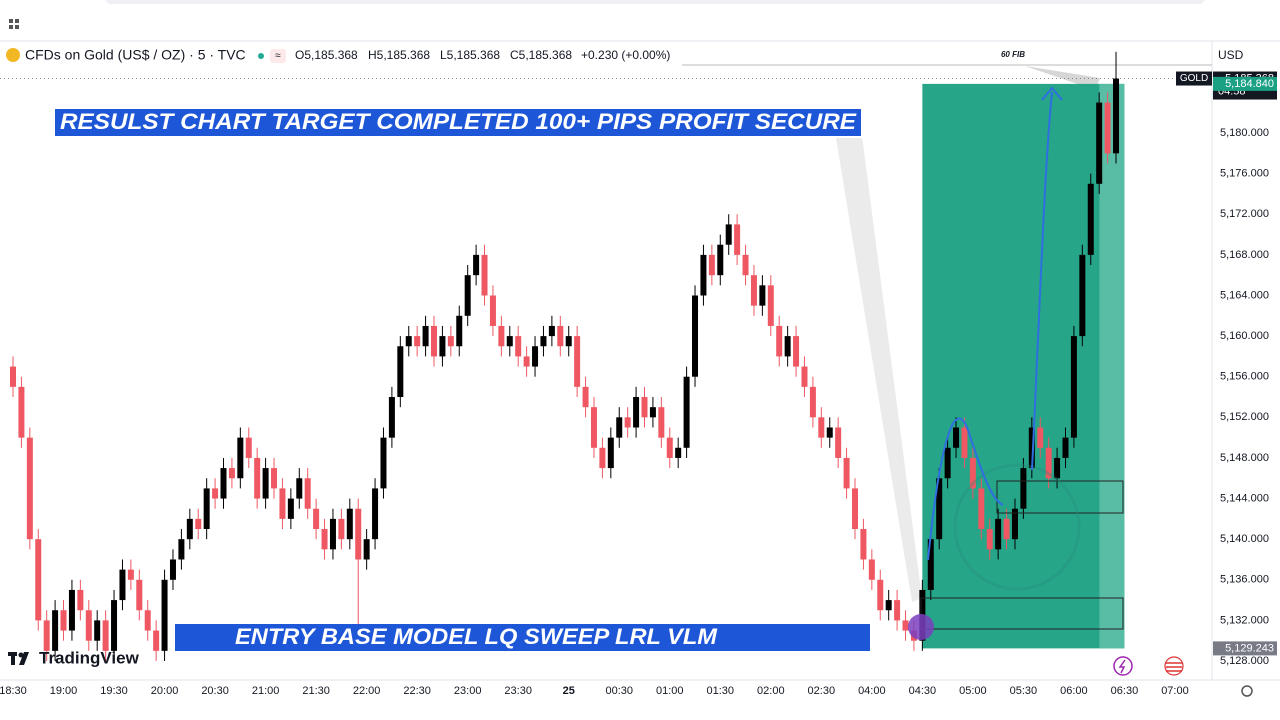 The image size is (1280, 720). What do you see at coordinates (1244, 539) in the screenshot?
I see `y-tick-label: 5,140.000` at bounding box center [1244, 539].